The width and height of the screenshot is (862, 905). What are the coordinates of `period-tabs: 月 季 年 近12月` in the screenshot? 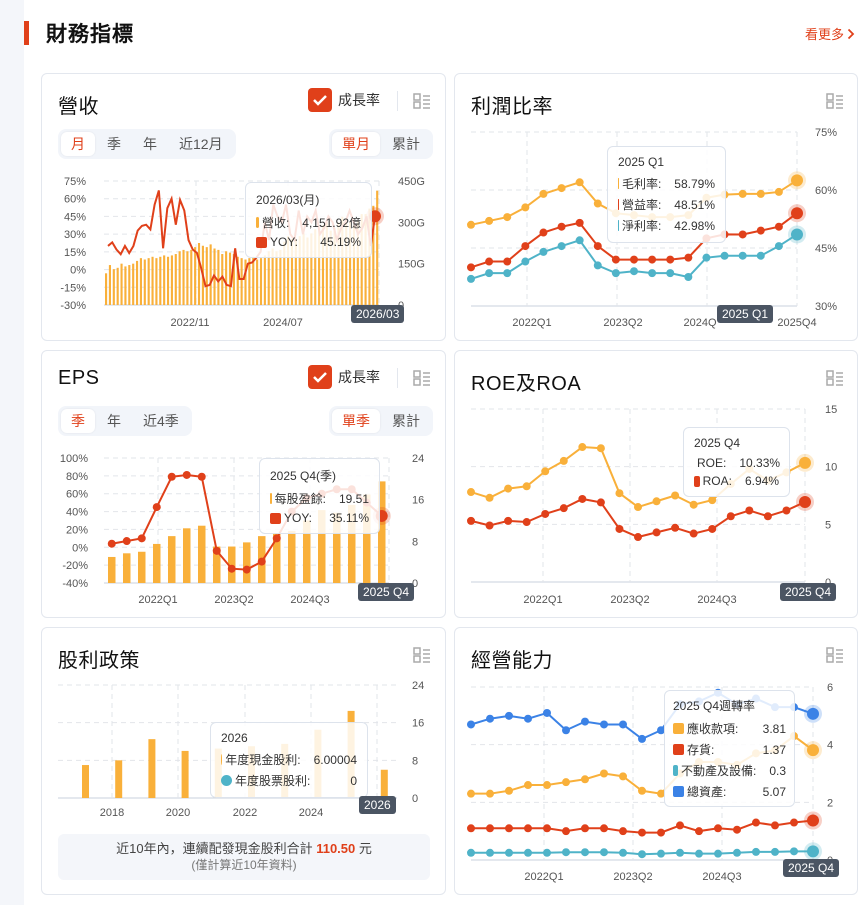 It's located at (147, 144).